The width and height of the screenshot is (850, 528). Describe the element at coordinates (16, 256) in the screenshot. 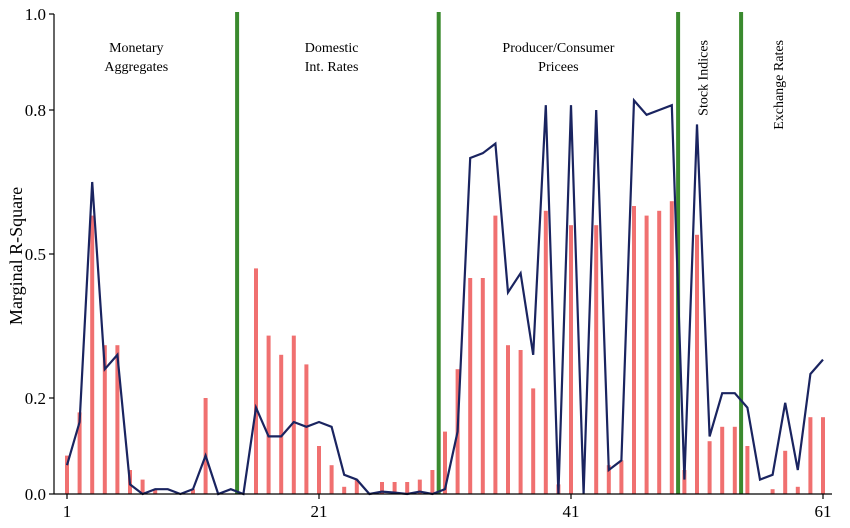

I see `y-axis-title: Marginal R-Square` at that location.